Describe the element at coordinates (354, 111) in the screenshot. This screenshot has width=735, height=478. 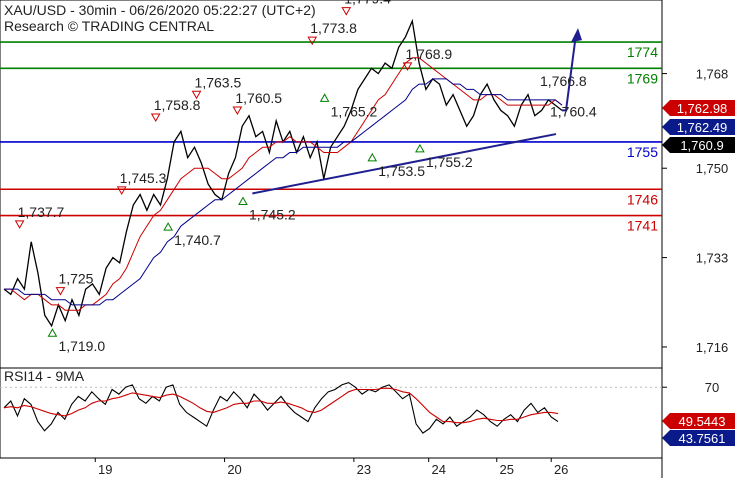
I see `annotation-1,765.2: 1,765.2` at that location.